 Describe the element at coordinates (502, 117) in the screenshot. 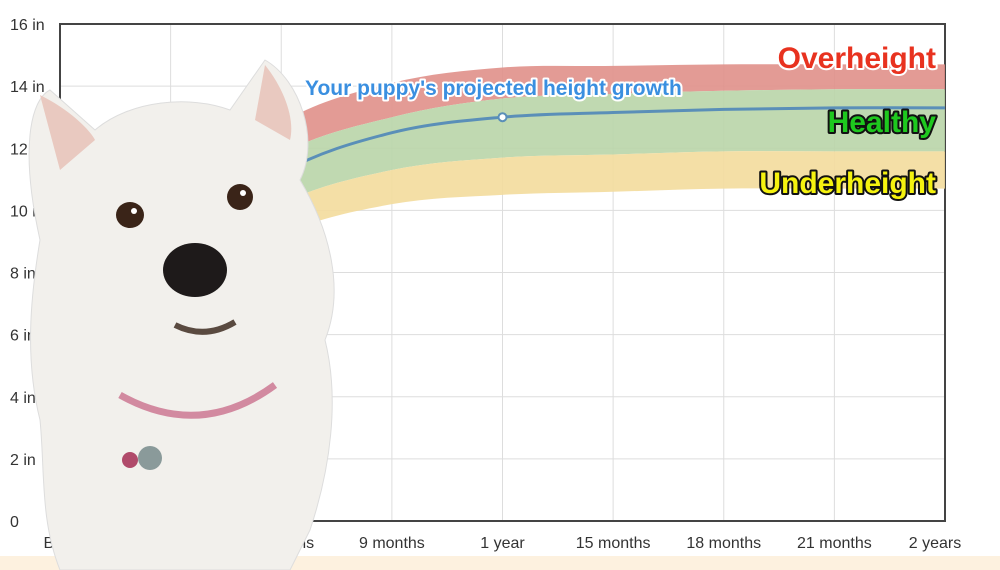

I see `projection-point` at that location.